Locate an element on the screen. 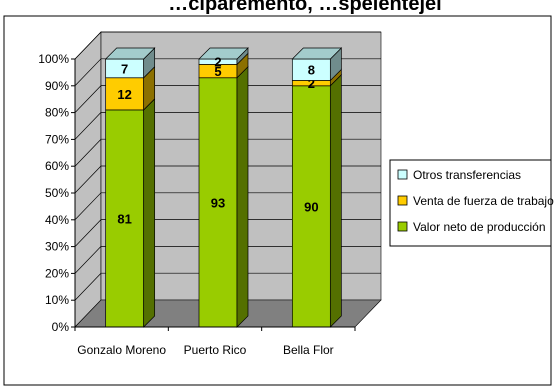 The height and width of the screenshot is (387, 555). y-tick-label: 100% is located at coordinates (53, 59).